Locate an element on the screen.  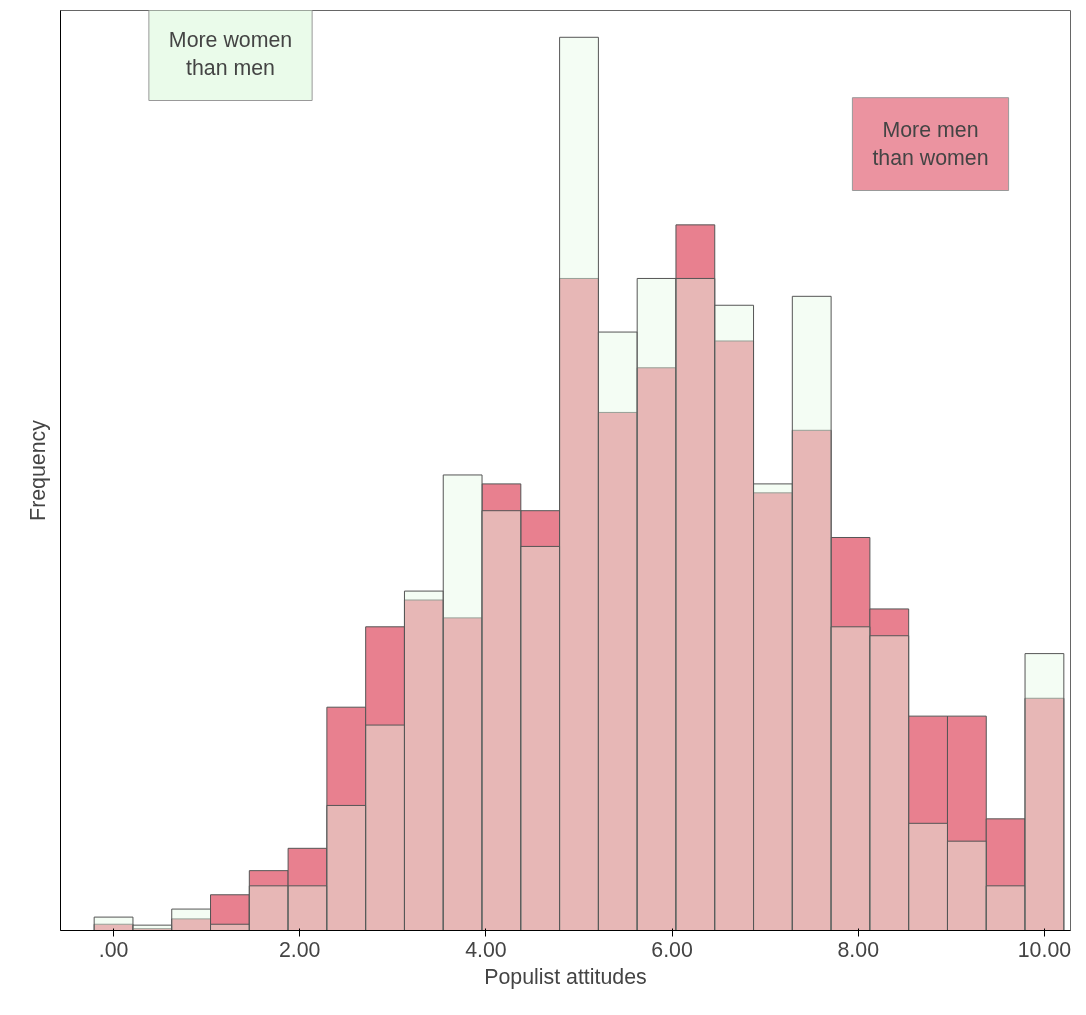
annotation: More women than men is located at coordinates (230, 54).